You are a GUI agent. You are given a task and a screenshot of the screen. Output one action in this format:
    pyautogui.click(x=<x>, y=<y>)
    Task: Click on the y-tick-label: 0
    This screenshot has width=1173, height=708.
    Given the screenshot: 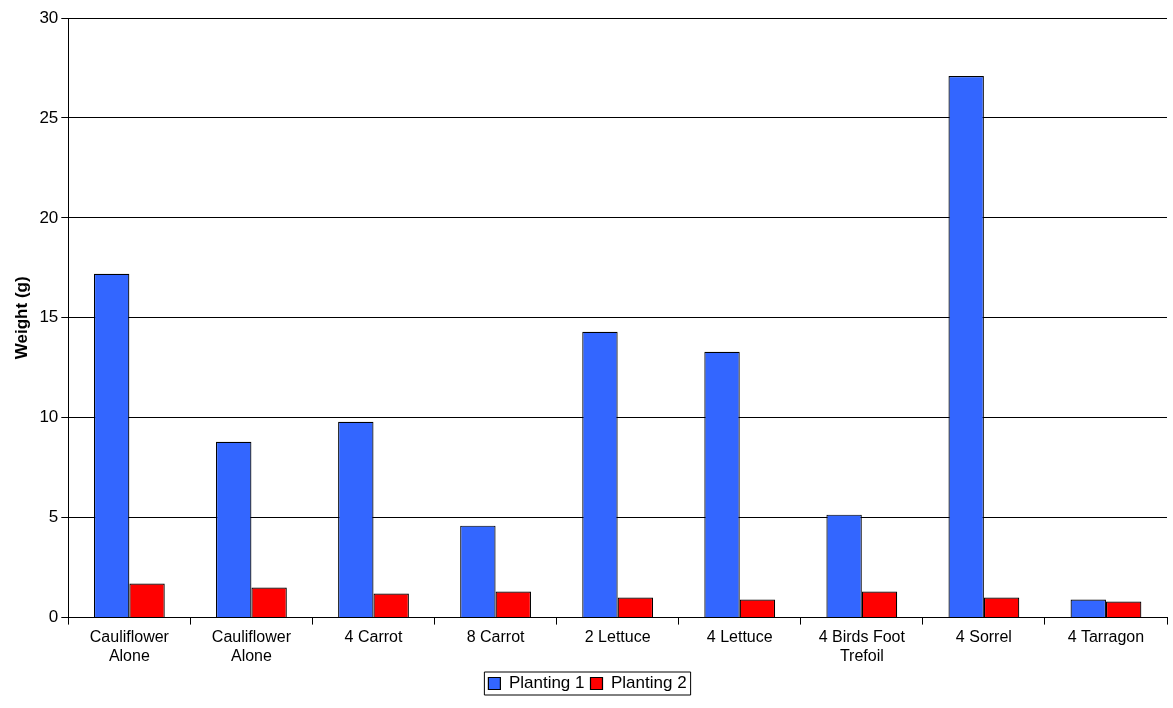 What is the action you would take?
    pyautogui.click(x=53, y=617)
    